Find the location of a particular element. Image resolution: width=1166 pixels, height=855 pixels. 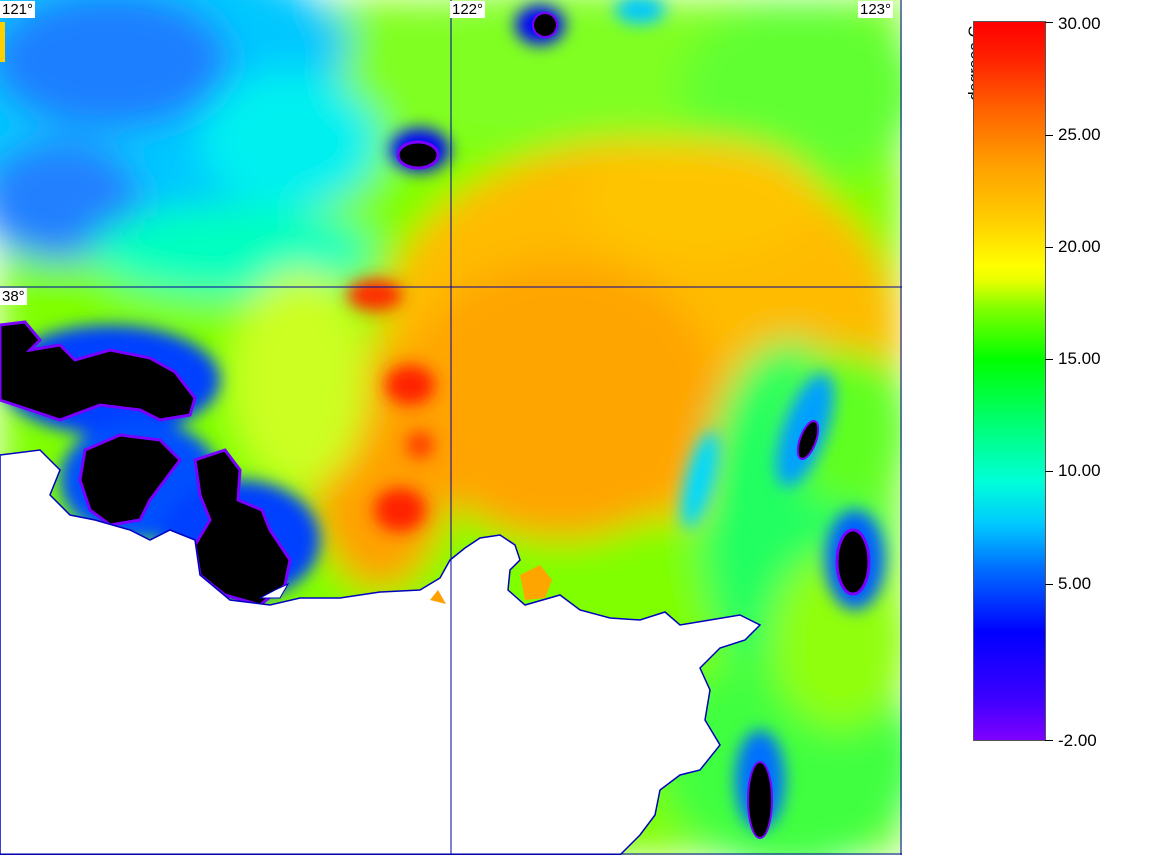

colorbar-label-minus-2: -2.00 is located at coordinates (1077, 740).